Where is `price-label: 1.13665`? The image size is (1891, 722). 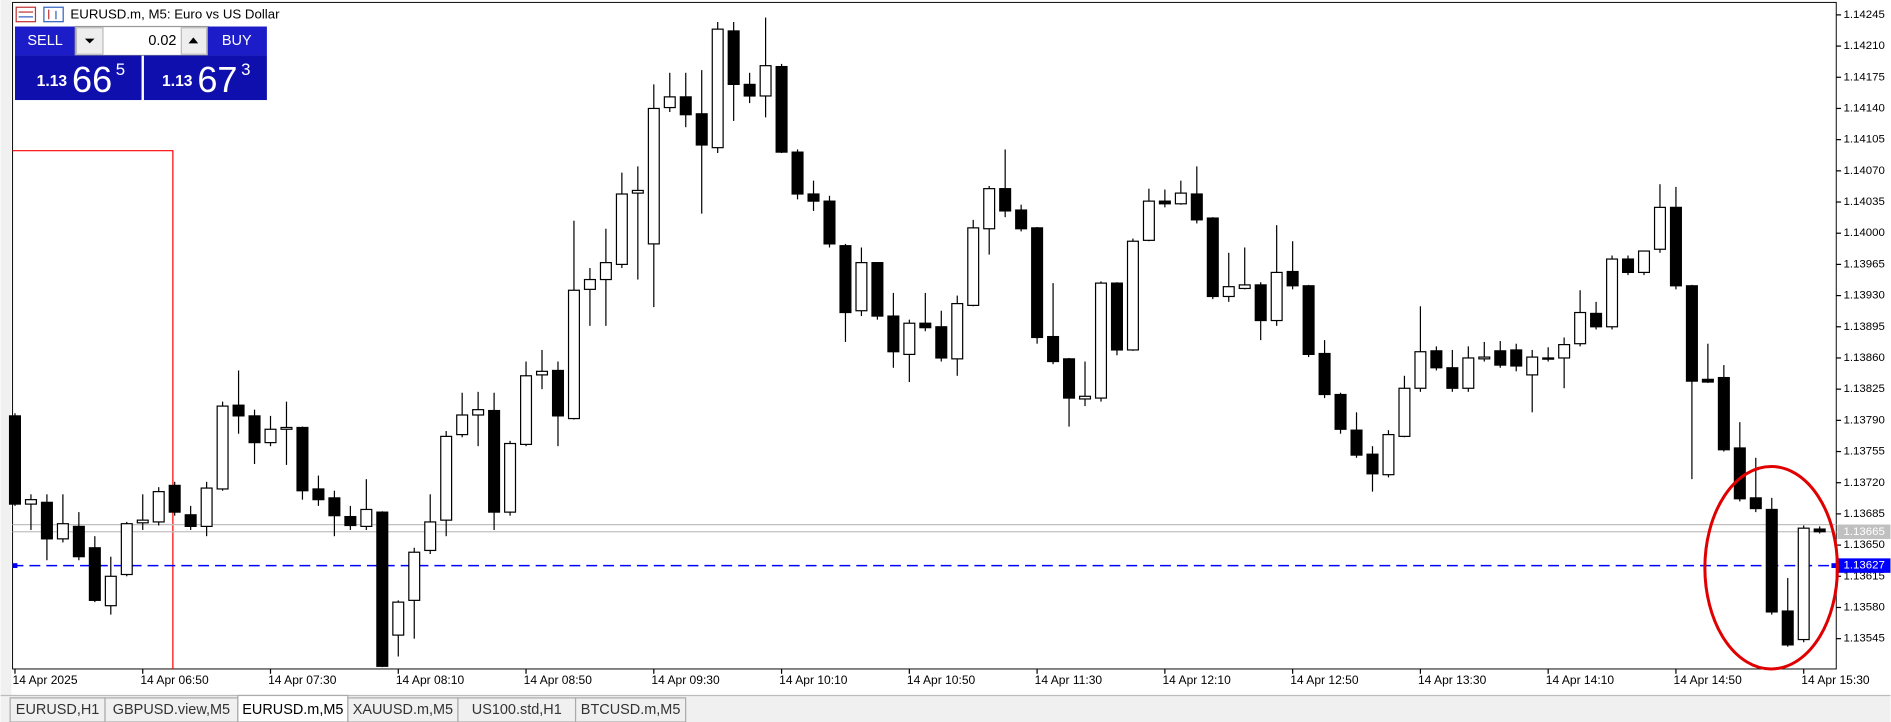
price-label: 1.13665 is located at coordinates (1863, 532).